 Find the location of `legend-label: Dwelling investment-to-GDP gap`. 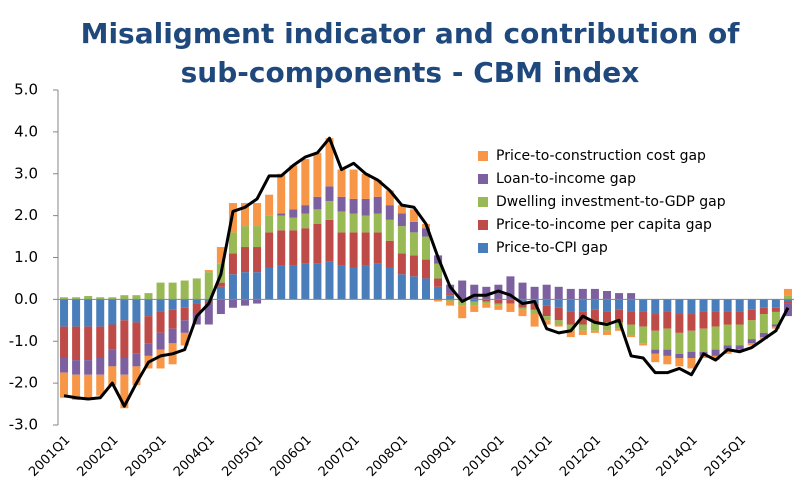

legend-label: Dwelling investment-to-GDP gap is located at coordinates (611, 202).